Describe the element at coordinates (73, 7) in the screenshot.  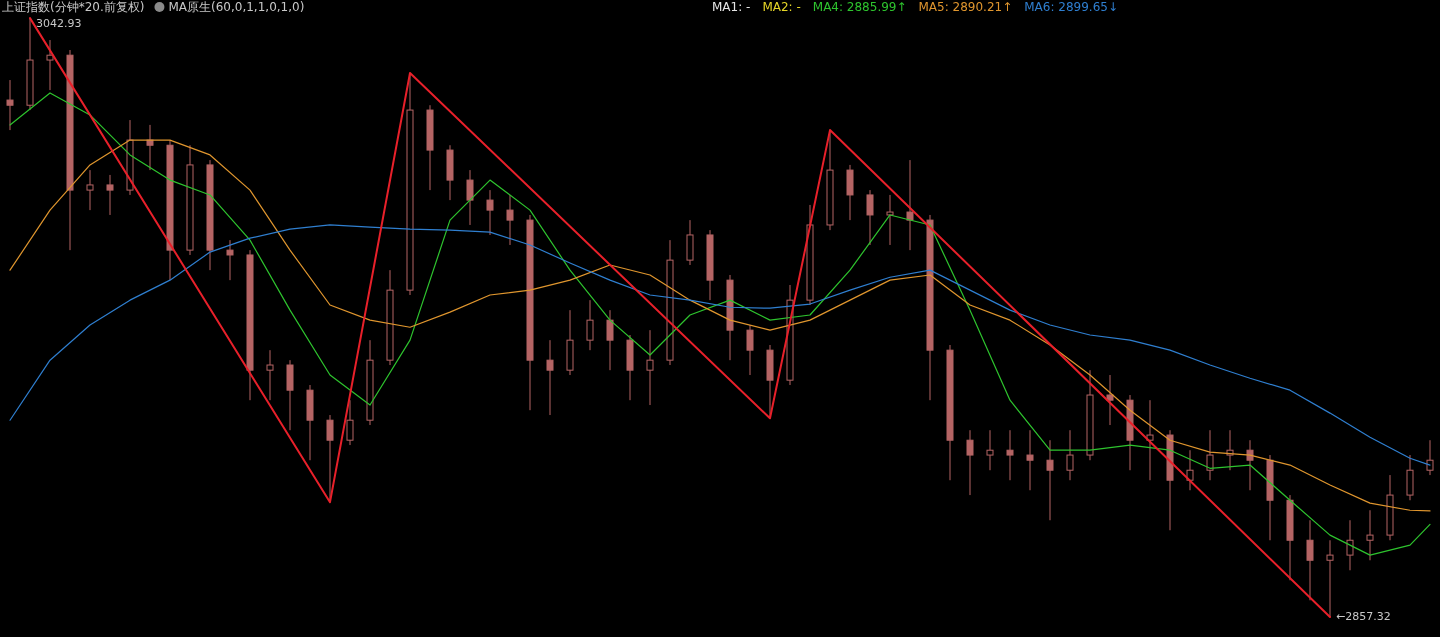
I see `title: 上证指数(分钟*20.前复权)` at that location.